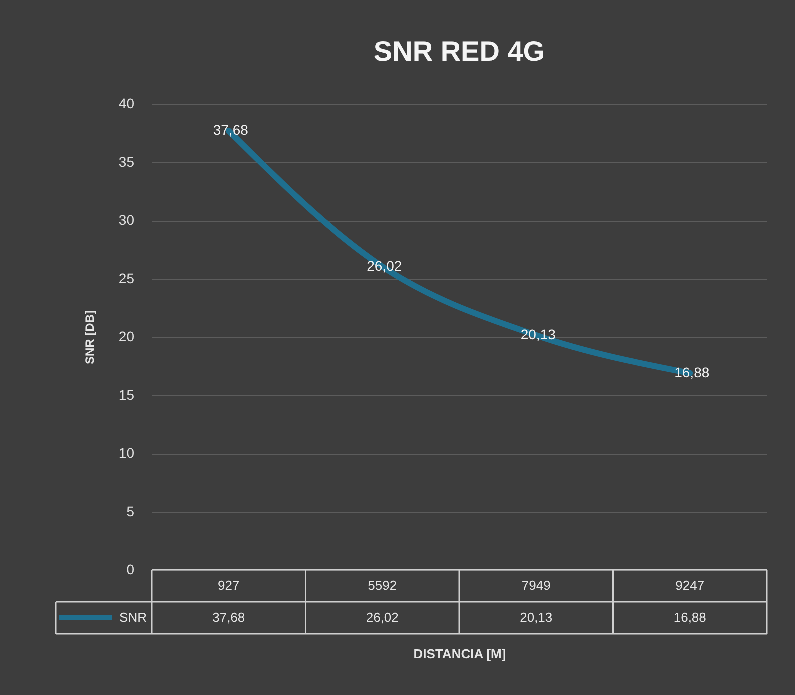 This screenshot has height=695, width=795. What do you see at coordinates (536, 585) in the screenshot?
I see `x-tick-label: 7949` at bounding box center [536, 585].